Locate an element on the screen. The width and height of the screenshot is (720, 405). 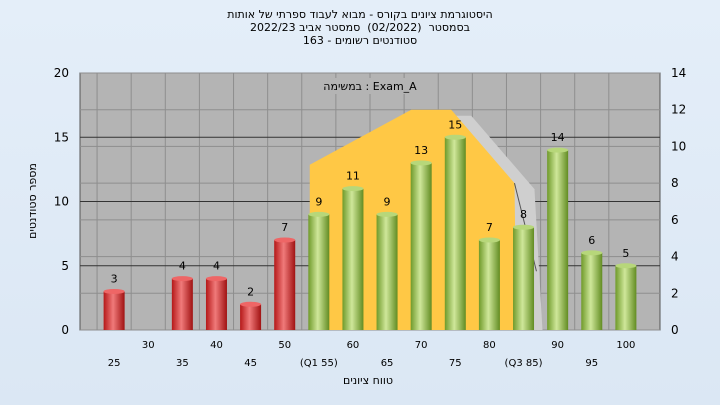
y-tick-right: 2 is located at coordinates (675, 293).